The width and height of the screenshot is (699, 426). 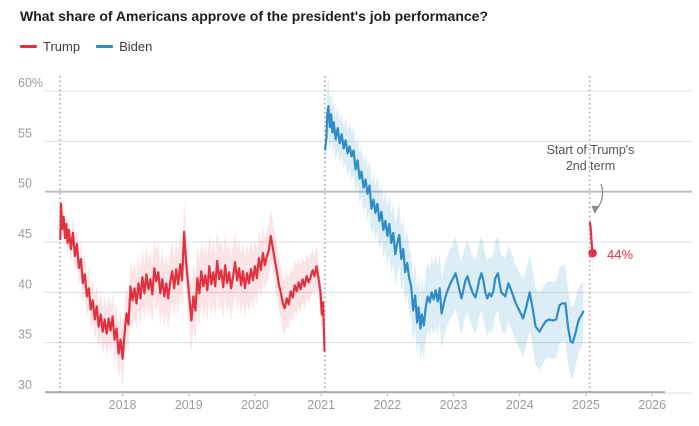 I want to click on y-tick-label: 45, so click(x=25, y=234).